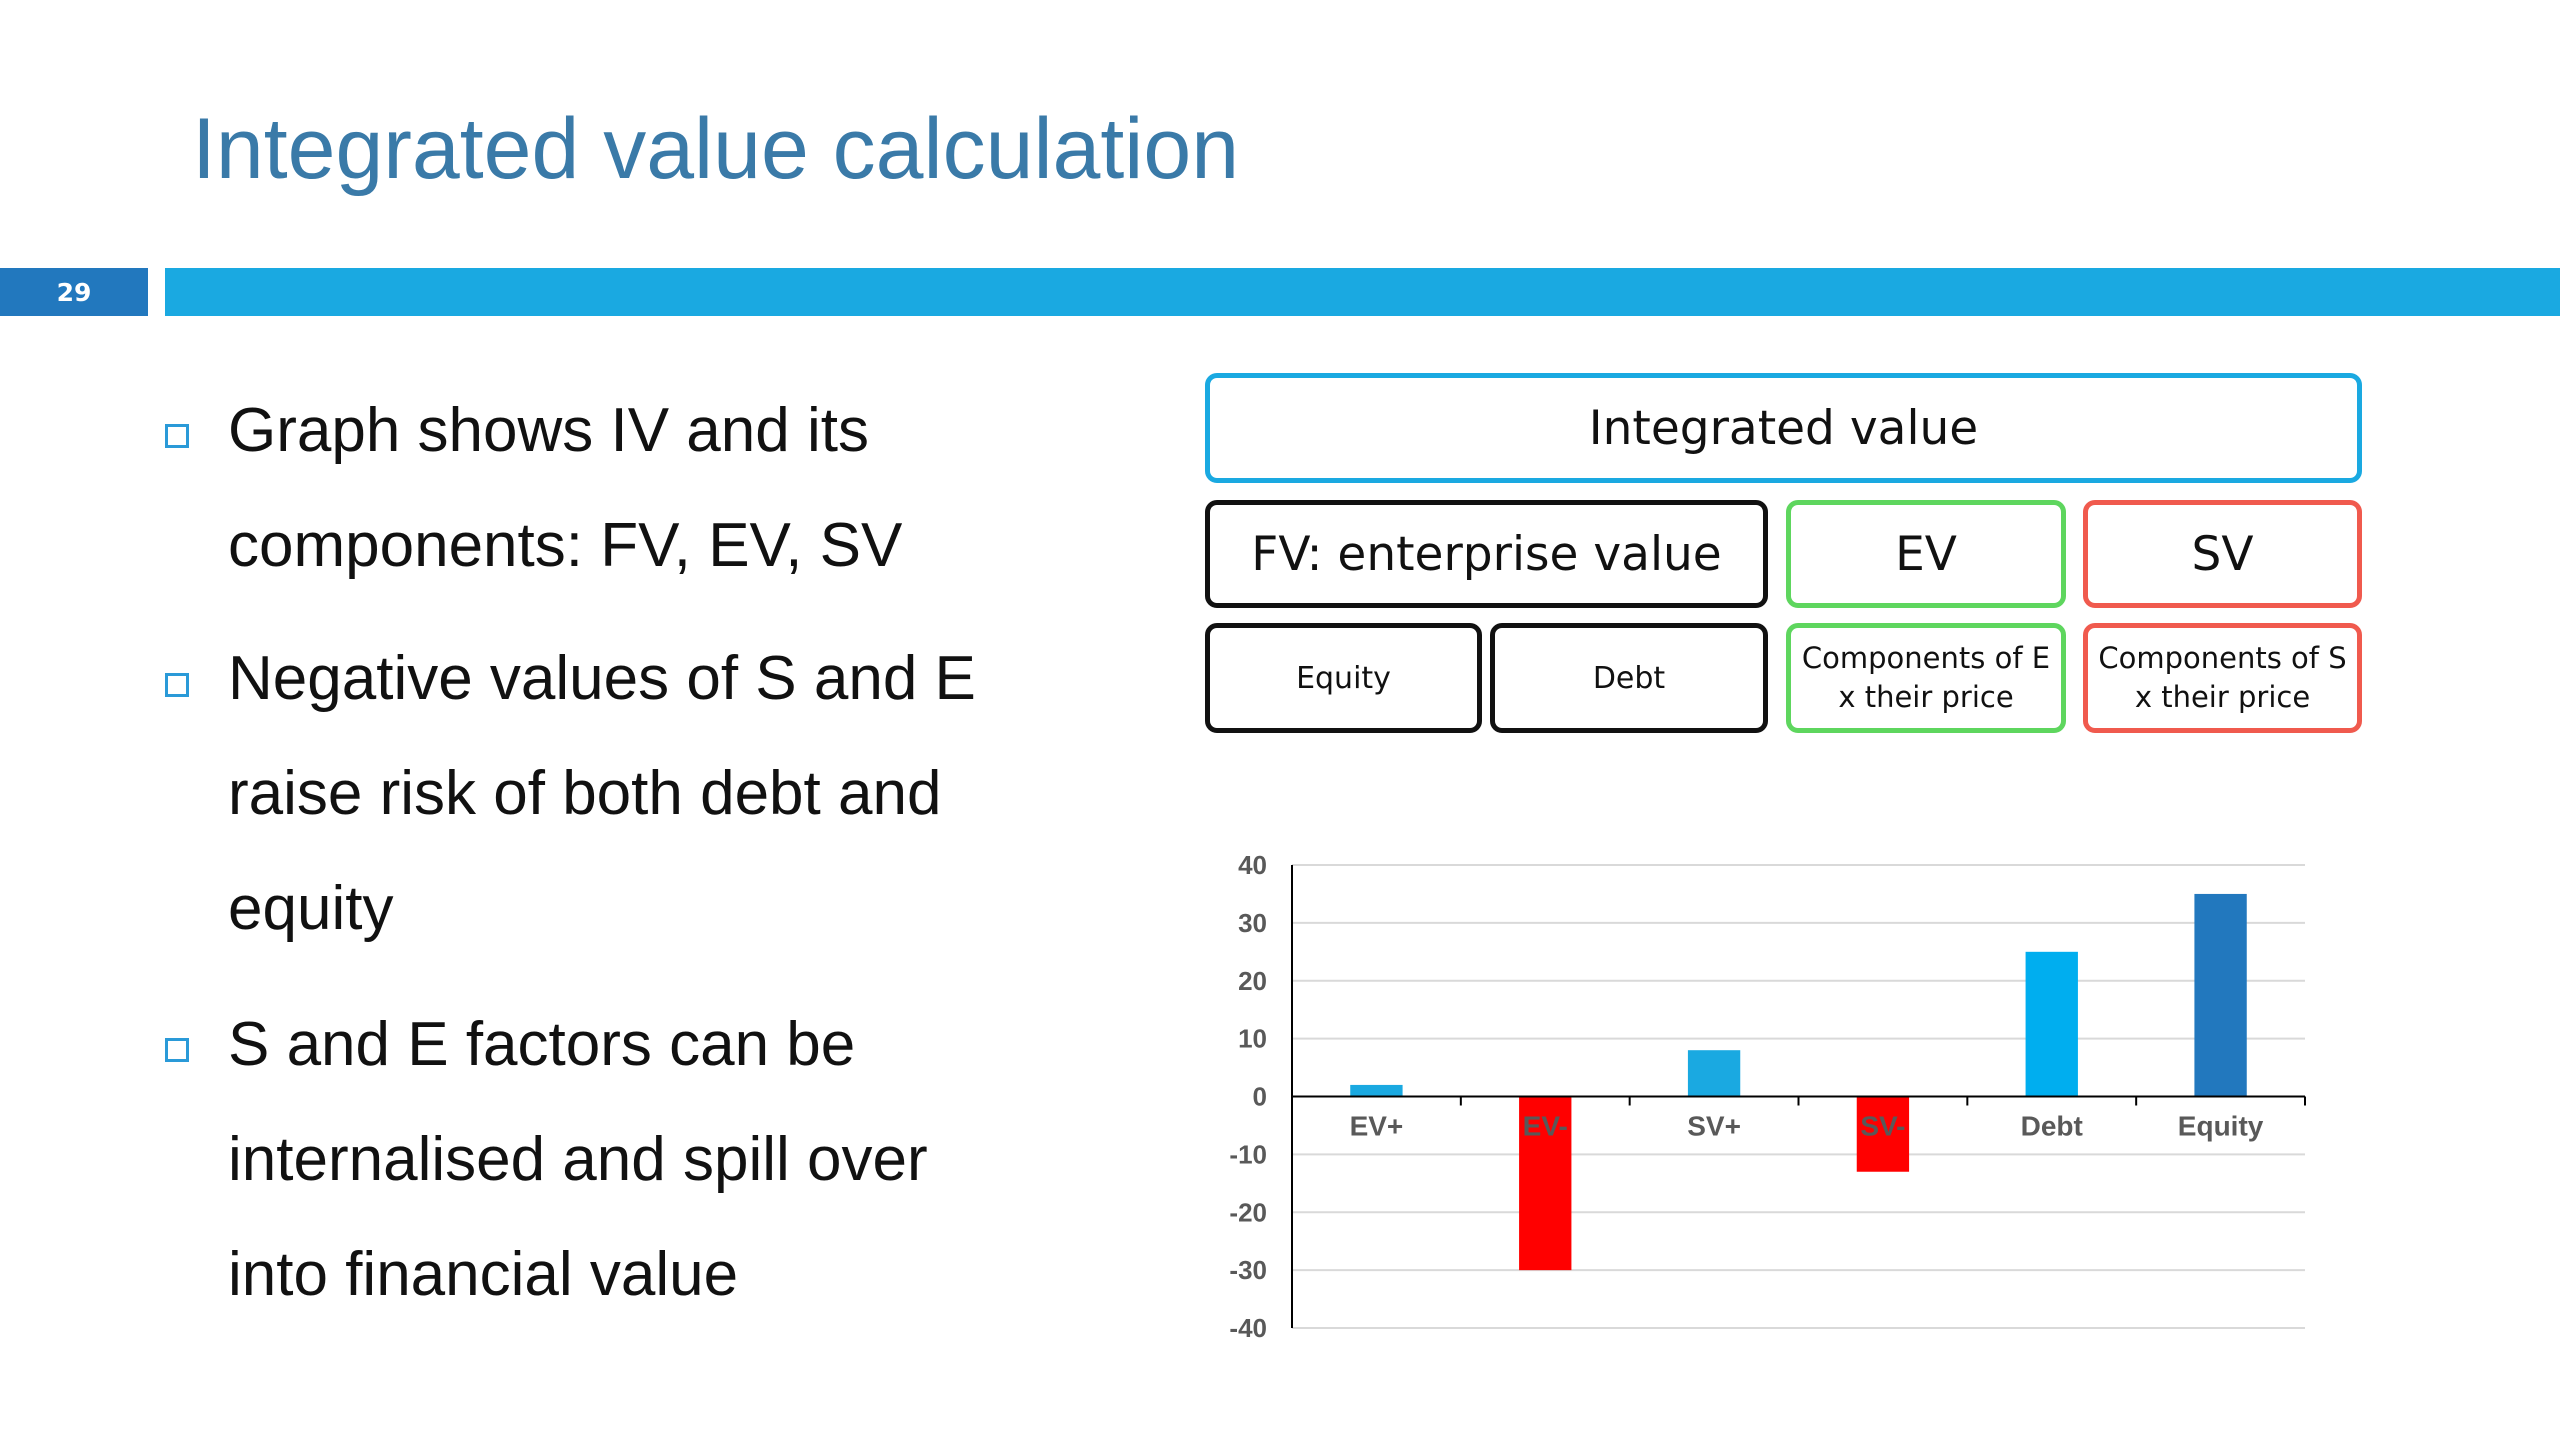 This screenshot has width=2560, height=1440. Describe the element at coordinates (2222, 657) in the screenshot. I see `sv-components-line: Components of S` at that location.